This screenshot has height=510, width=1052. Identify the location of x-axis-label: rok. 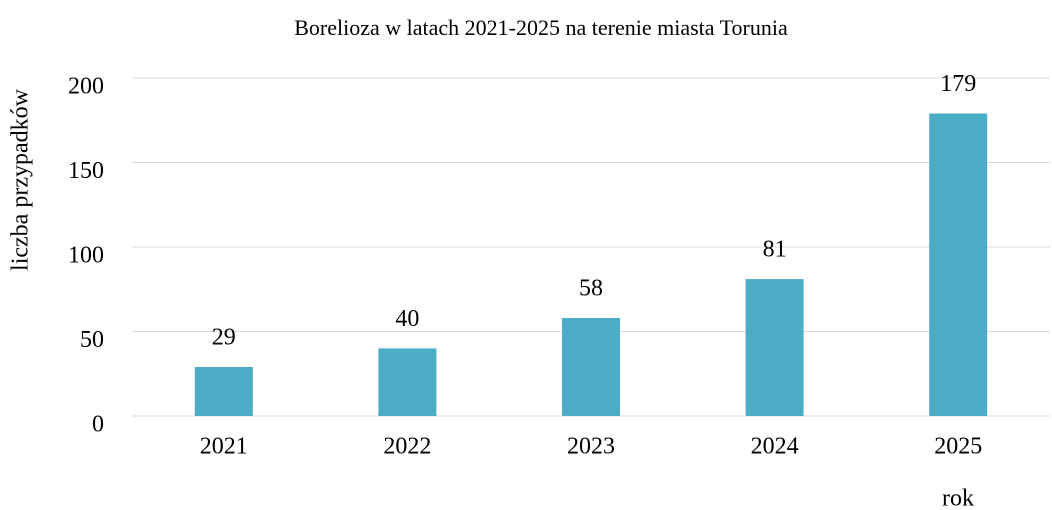
(958, 498).